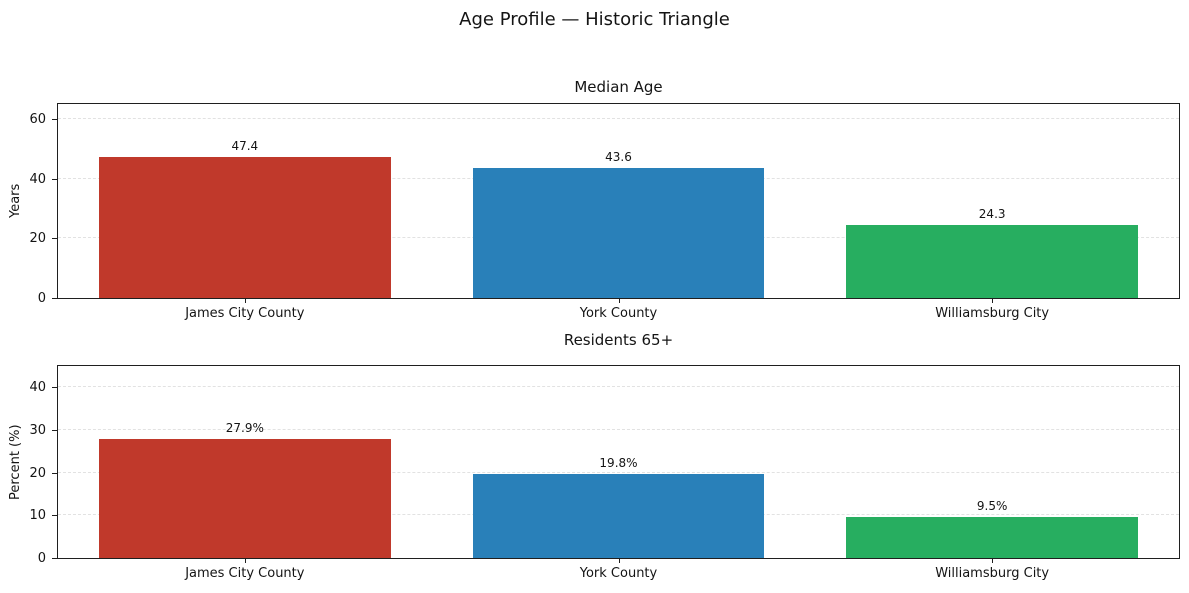 This screenshot has width=1189, height=593. What do you see at coordinates (37, 119) in the screenshot?
I see `y-tick-label: 60` at bounding box center [37, 119].